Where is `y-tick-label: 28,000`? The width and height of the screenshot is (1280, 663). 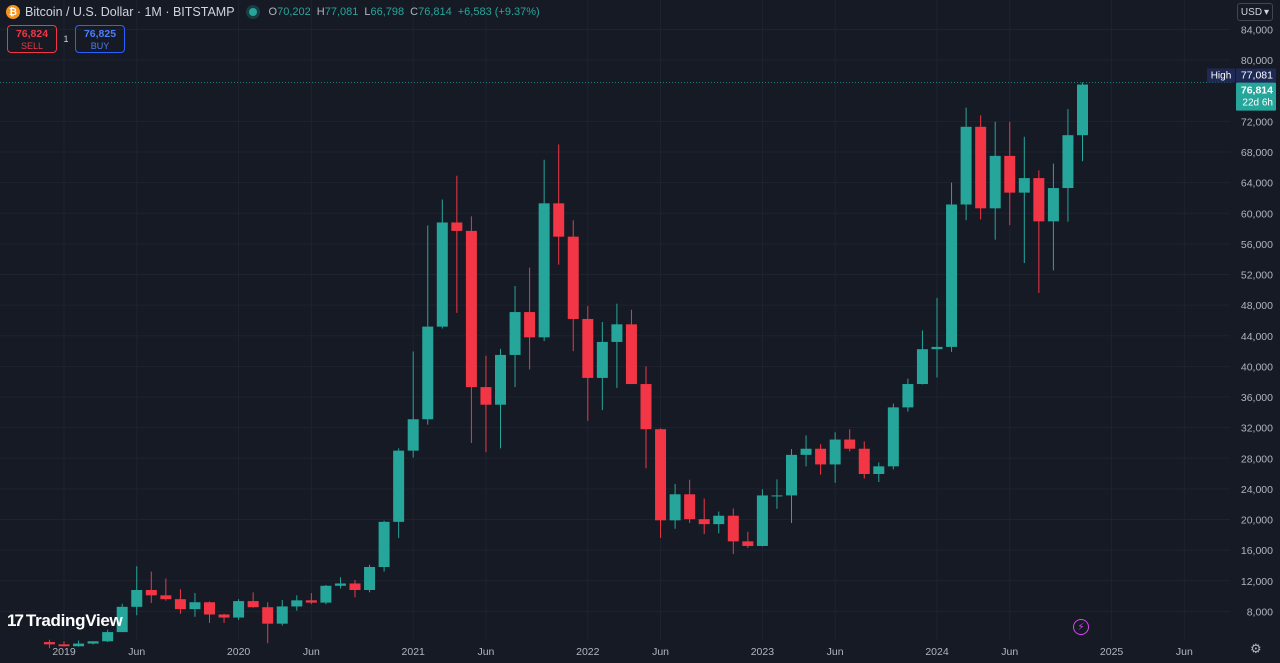 y-tick-label: 28,000 is located at coordinates (1257, 459).